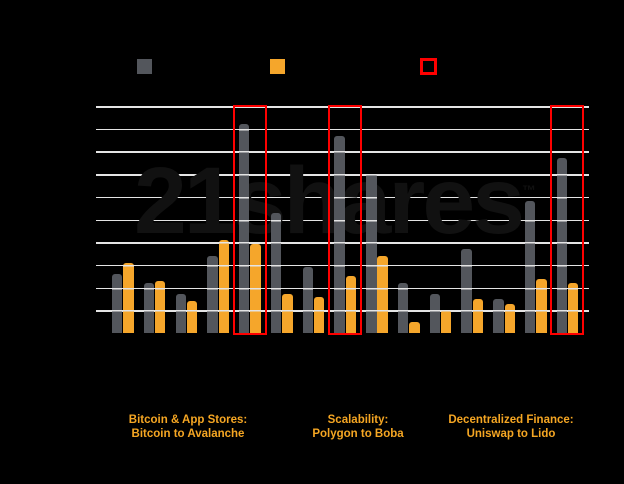  I want to click on section-label-line2: Bitcoin to Avalanche, so click(188, 434).